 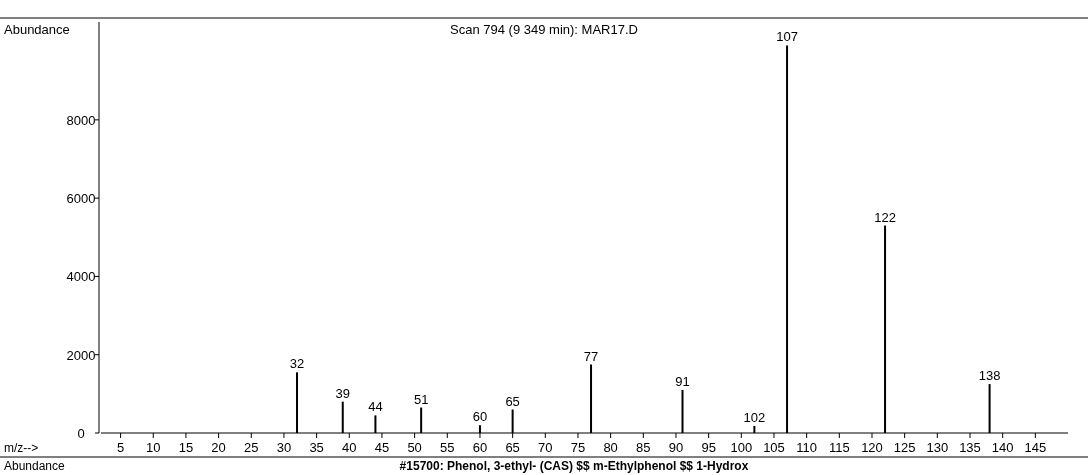 I want to click on x-tick-label: 140, so click(x=1002, y=447).